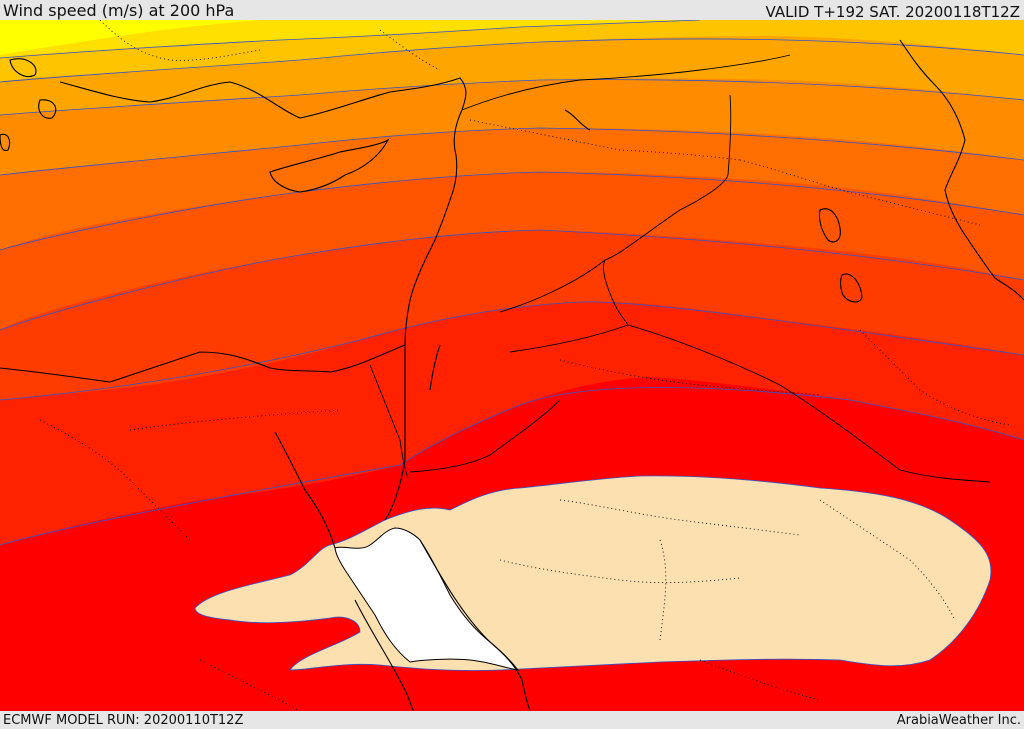  What do you see at coordinates (892, 12) in the screenshot?
I see `valid-time: VALID T+192 SAT. 20200118T12Z` at bounding box center [892, 12].